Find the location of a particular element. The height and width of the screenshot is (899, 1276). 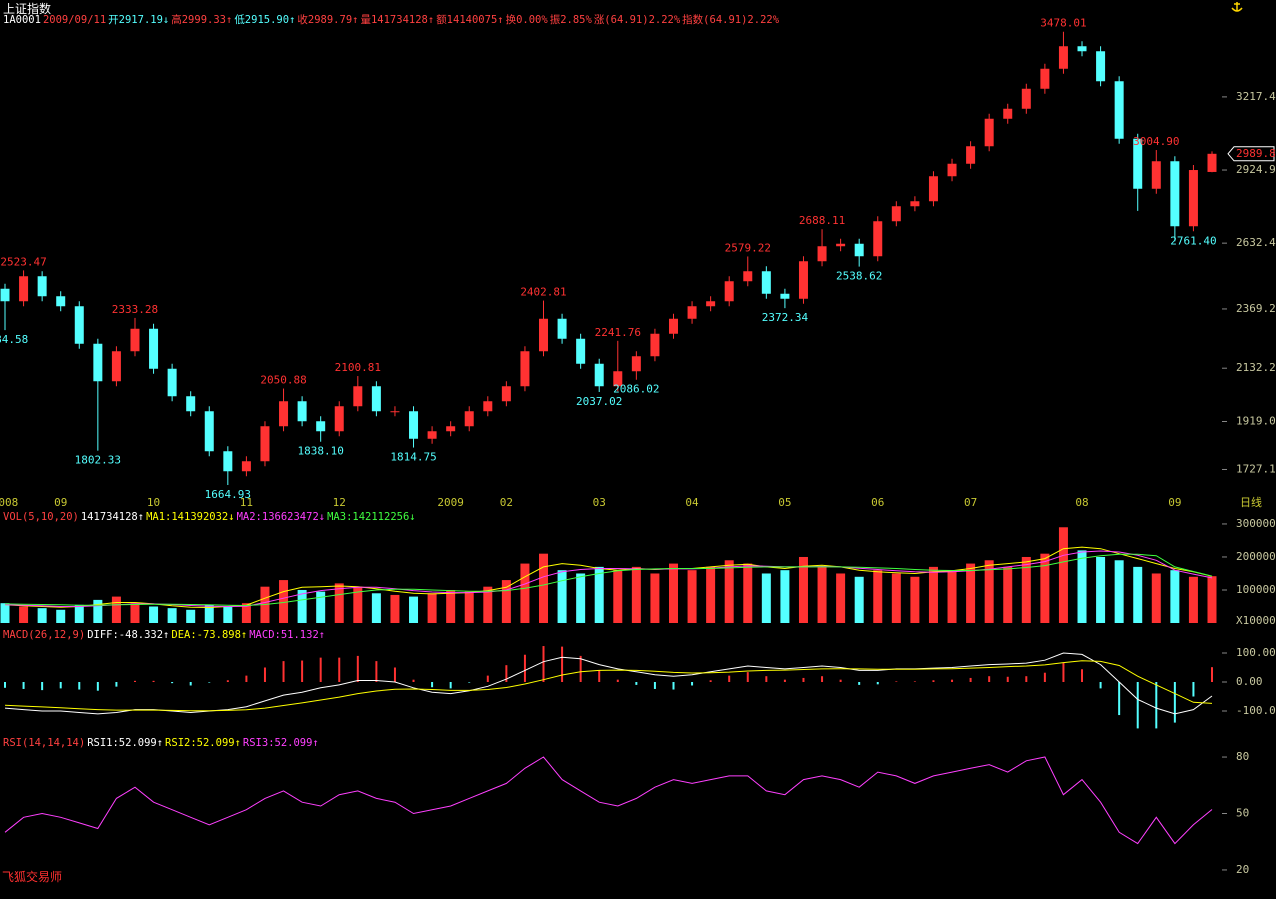

low-label: 1838.10 is located at coordinates (320, 451).